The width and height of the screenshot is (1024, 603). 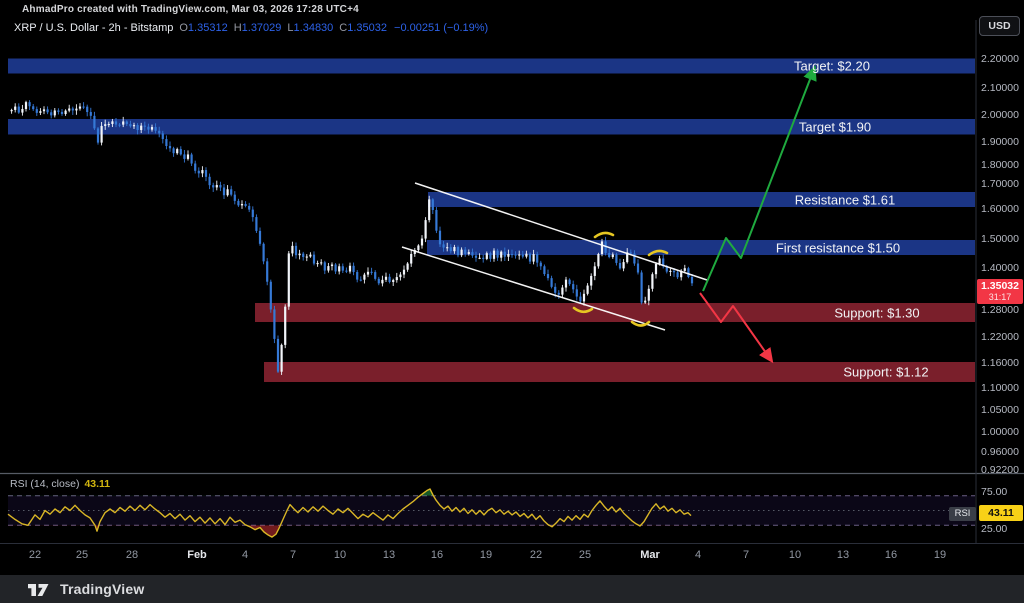 I want to click on band-resistance-1.61, so click(x=701, y=199).